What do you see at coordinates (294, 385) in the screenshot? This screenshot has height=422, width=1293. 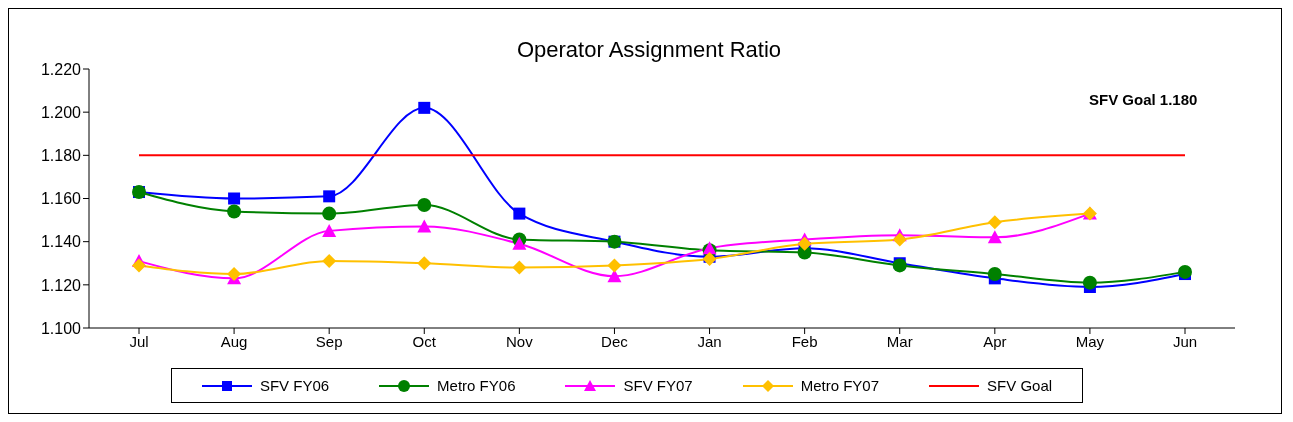 I see `legend-label: SFV FY06` at bounding box center [294, 385].